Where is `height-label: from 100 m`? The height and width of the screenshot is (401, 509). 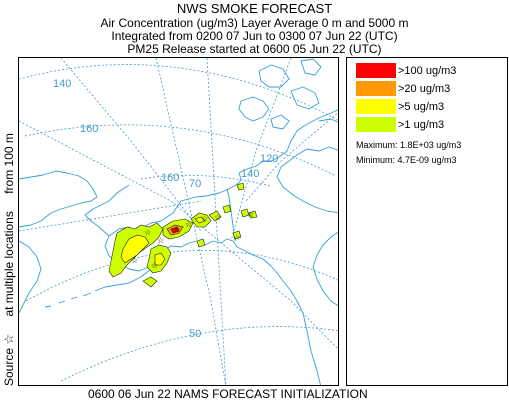 height-label: from 100 m is located at coordinates (9, 163).